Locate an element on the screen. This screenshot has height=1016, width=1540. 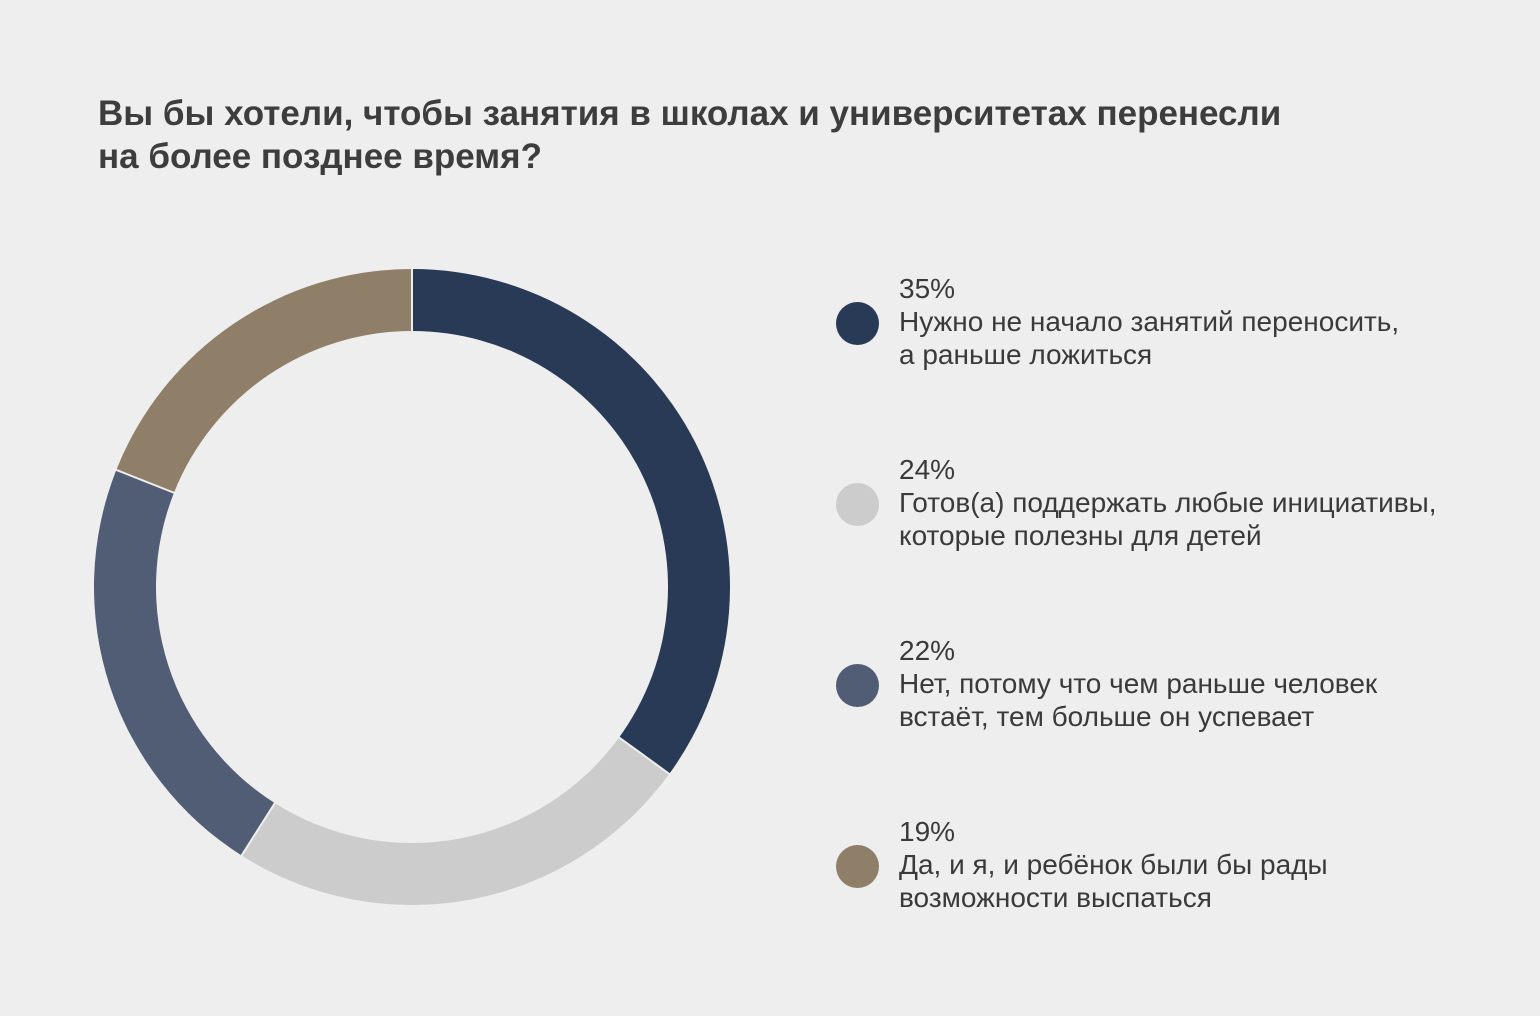
legend-percent-2: 24% is located at coordinates (927, 469).